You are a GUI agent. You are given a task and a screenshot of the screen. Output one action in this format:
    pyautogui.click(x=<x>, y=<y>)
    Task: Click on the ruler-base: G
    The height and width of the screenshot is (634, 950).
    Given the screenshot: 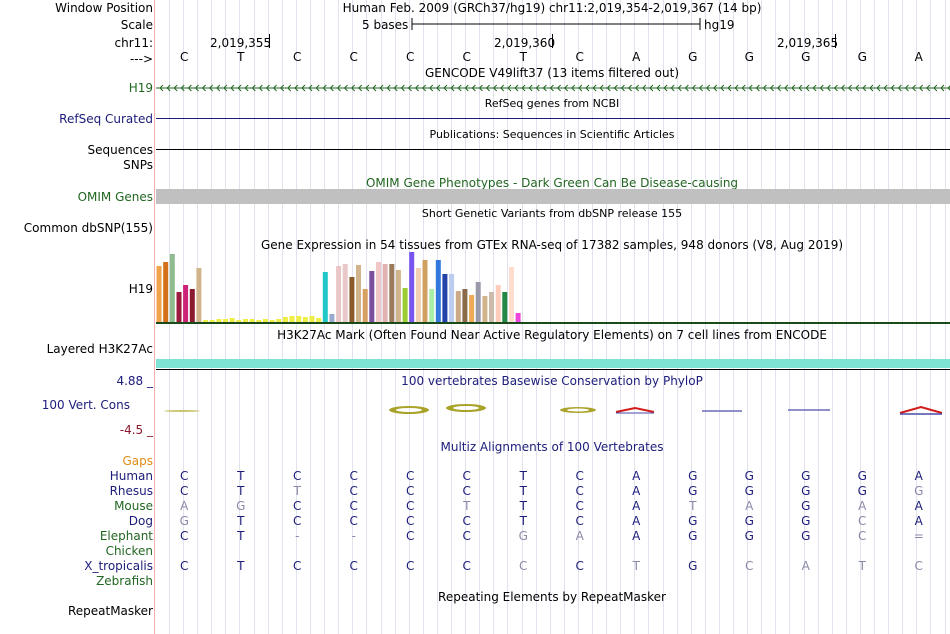 What is the action you would take?
    pyautogui.click(x=862, y=57)
    